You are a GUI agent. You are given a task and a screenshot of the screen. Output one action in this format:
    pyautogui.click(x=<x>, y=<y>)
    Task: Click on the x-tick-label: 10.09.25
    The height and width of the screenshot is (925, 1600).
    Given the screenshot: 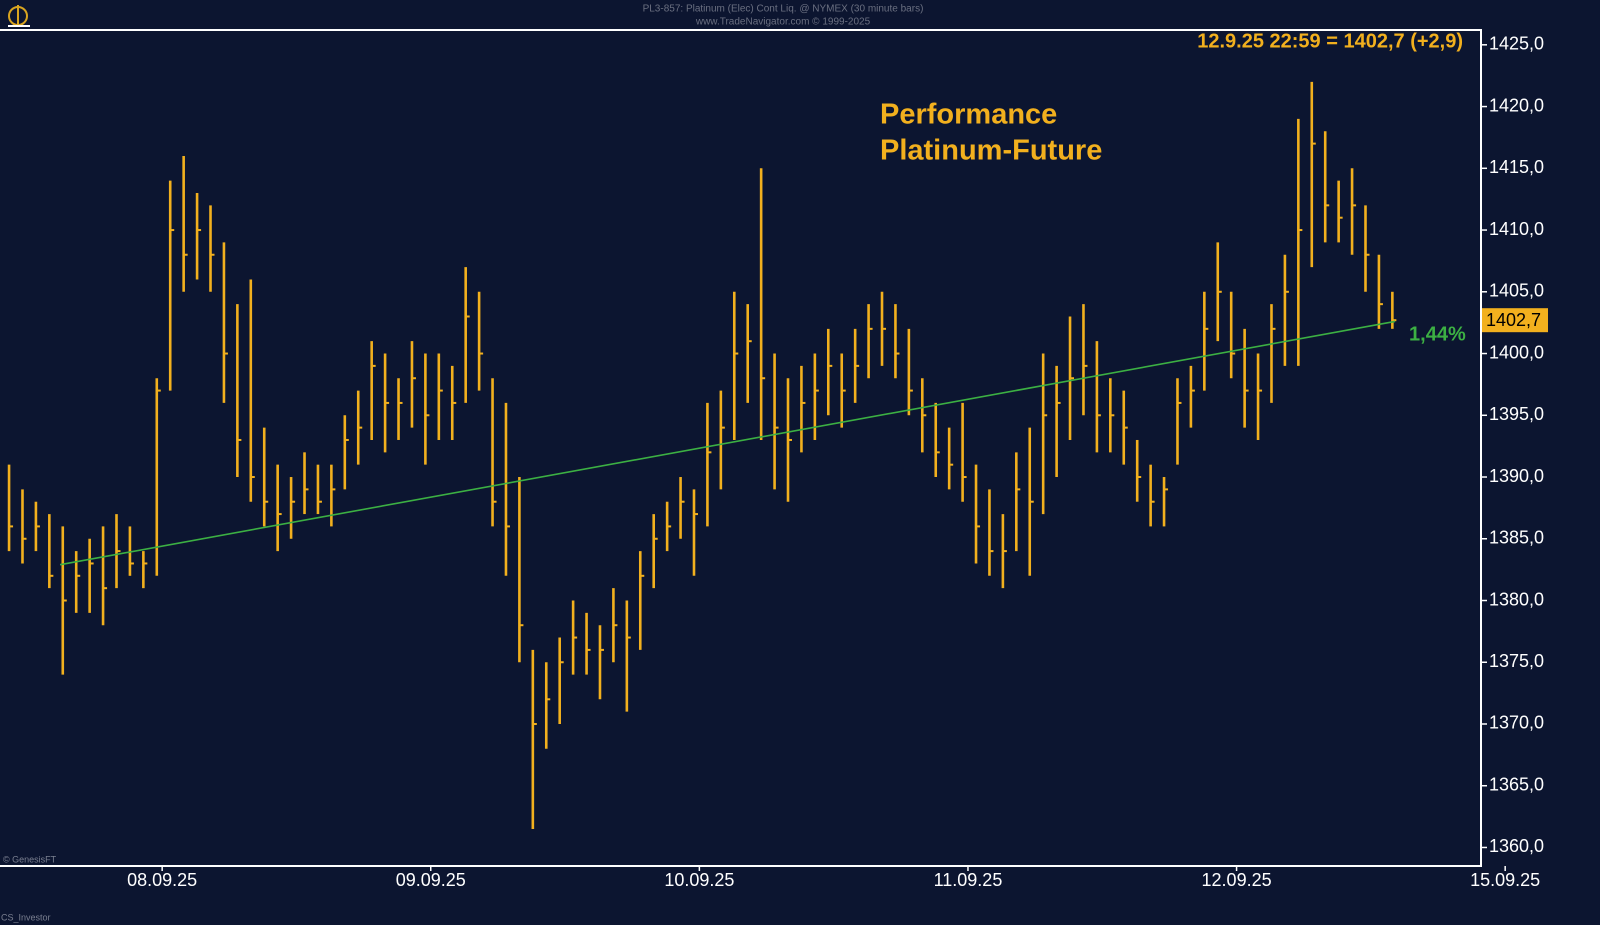 What is the action you would take?
    pyautogui.click(x=699, y=880)
    